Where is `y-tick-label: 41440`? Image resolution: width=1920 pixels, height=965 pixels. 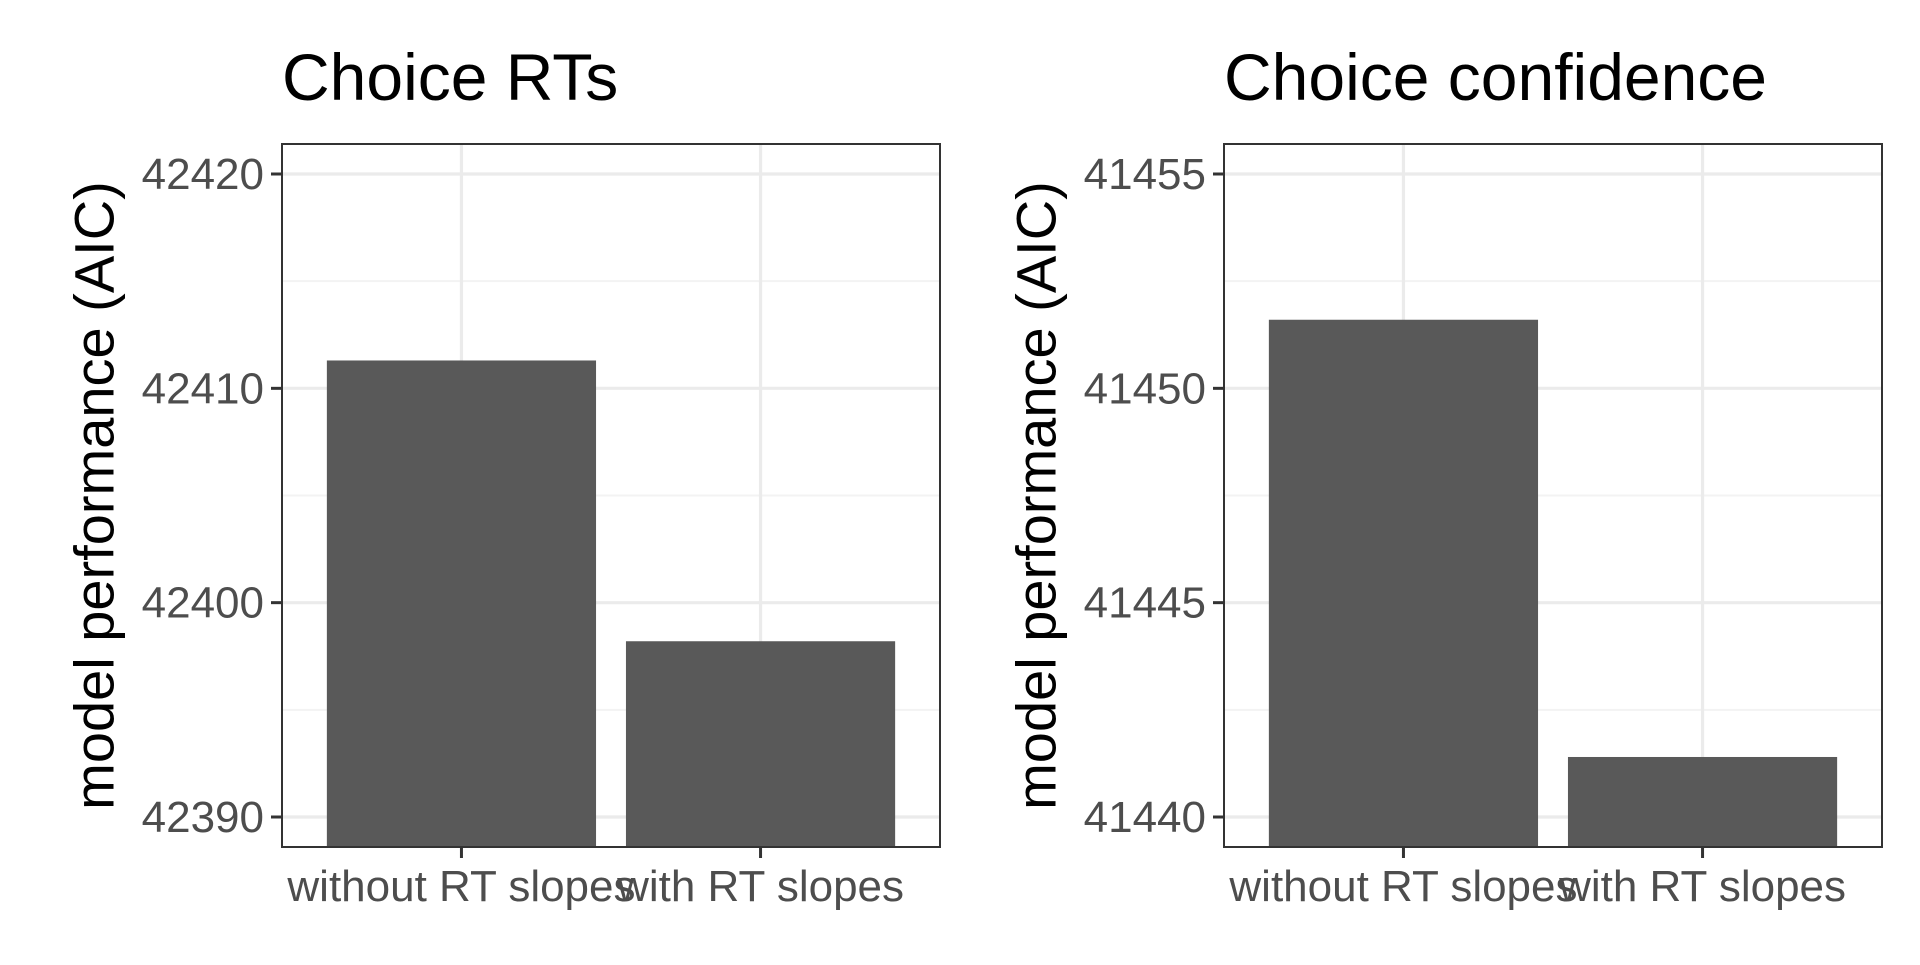
y-tick-label: 41440 is located at coordinates (1145, 817).